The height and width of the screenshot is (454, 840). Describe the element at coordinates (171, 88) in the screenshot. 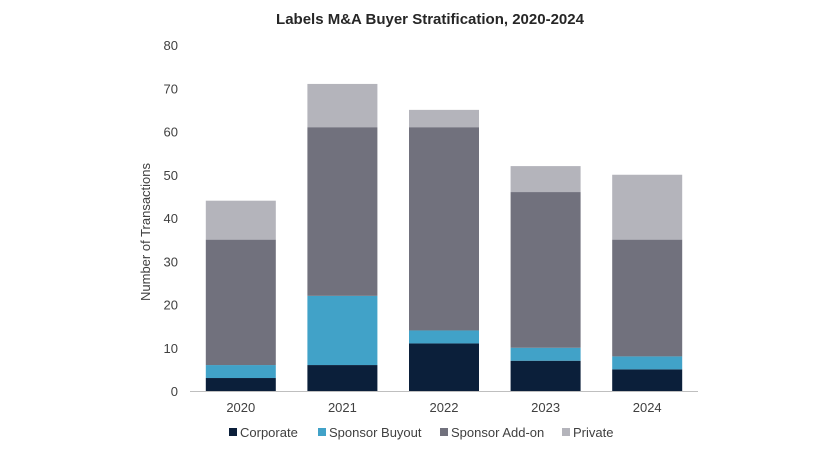

I see `y-tick-label: 70` at that location.